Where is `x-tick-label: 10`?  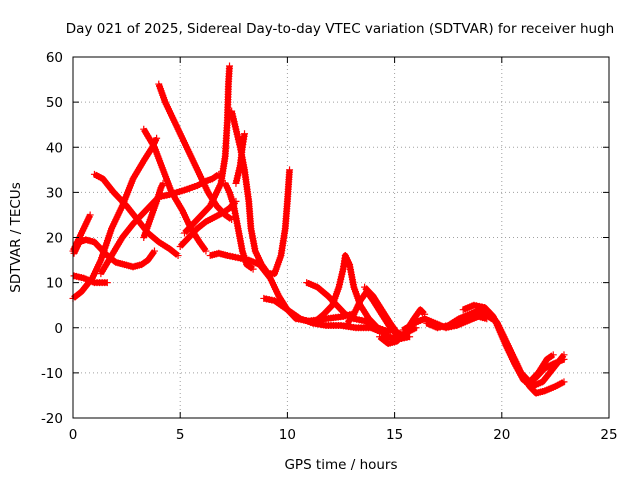
x-tick-label: 10 is located at coordinates (287, 435).